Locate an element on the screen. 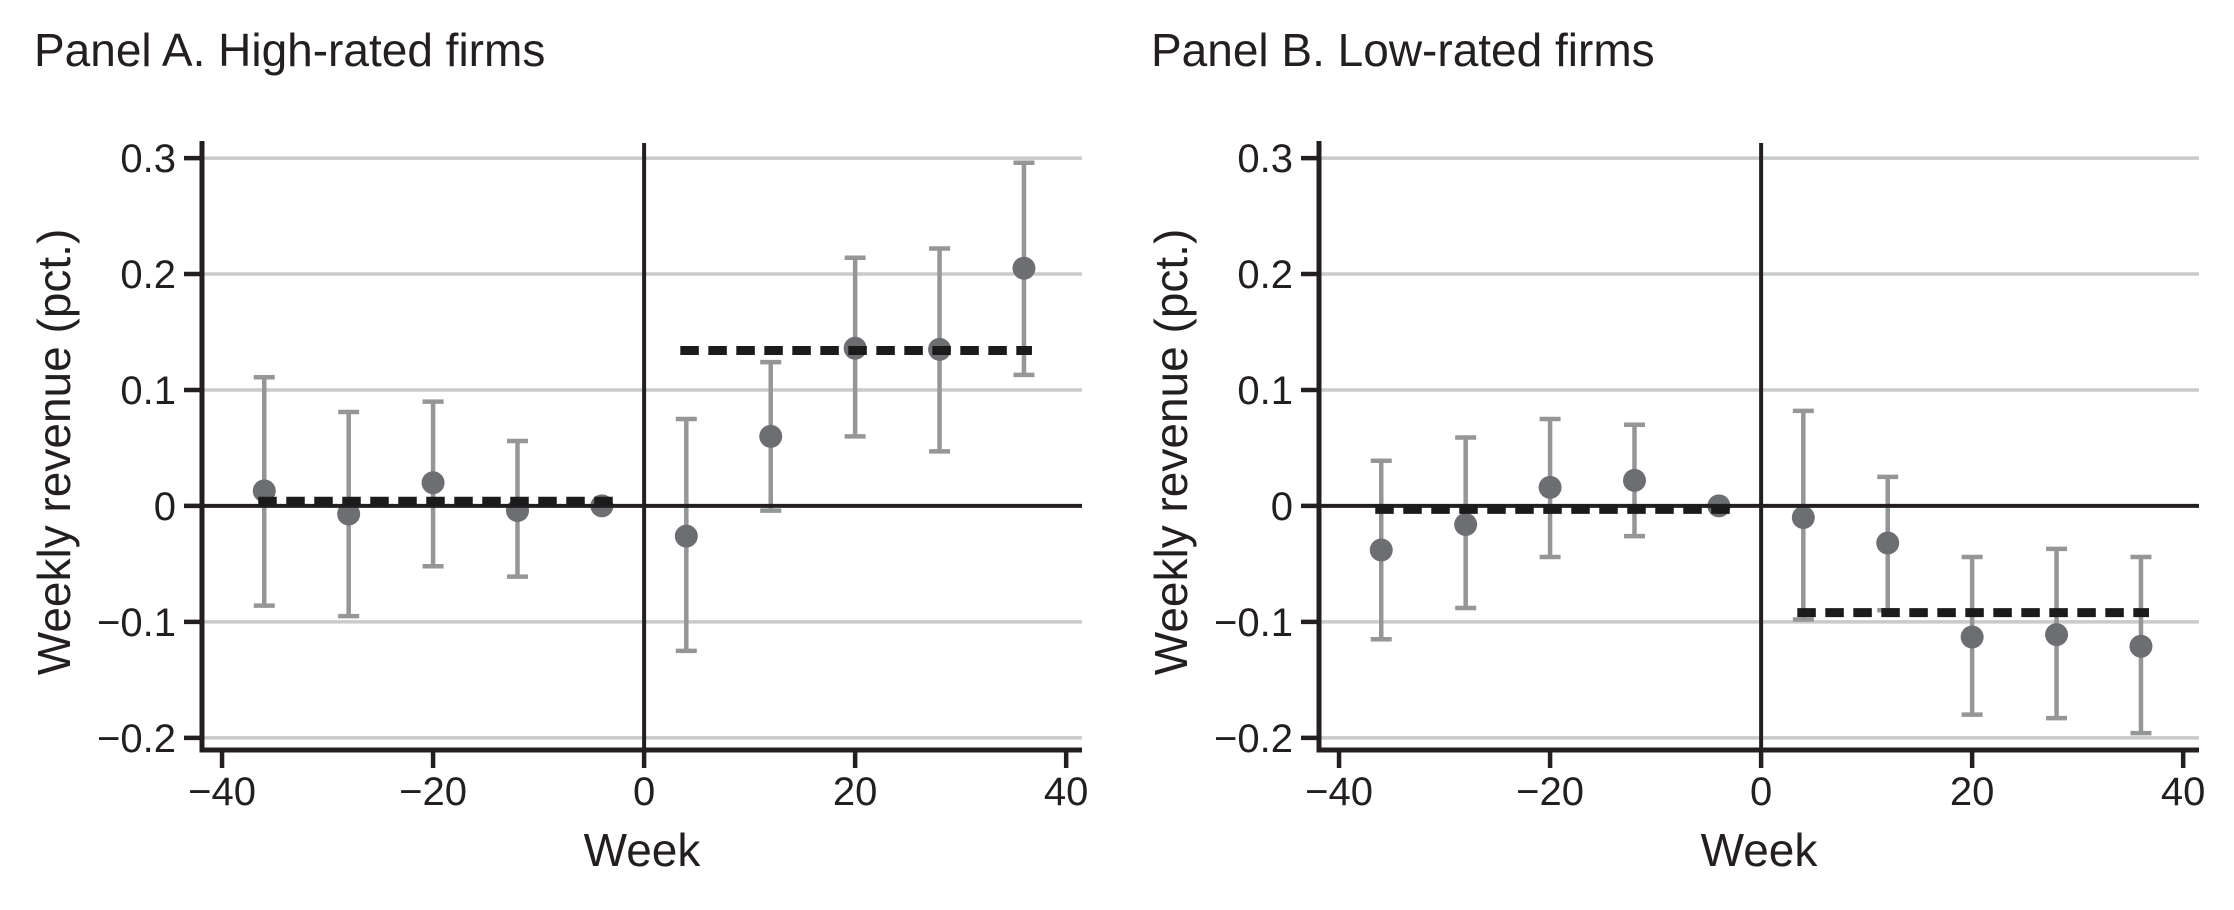 The image size is (2234, 910). panel-title: Panel B. Low-rated firms is located at coordinates (1403, 50).